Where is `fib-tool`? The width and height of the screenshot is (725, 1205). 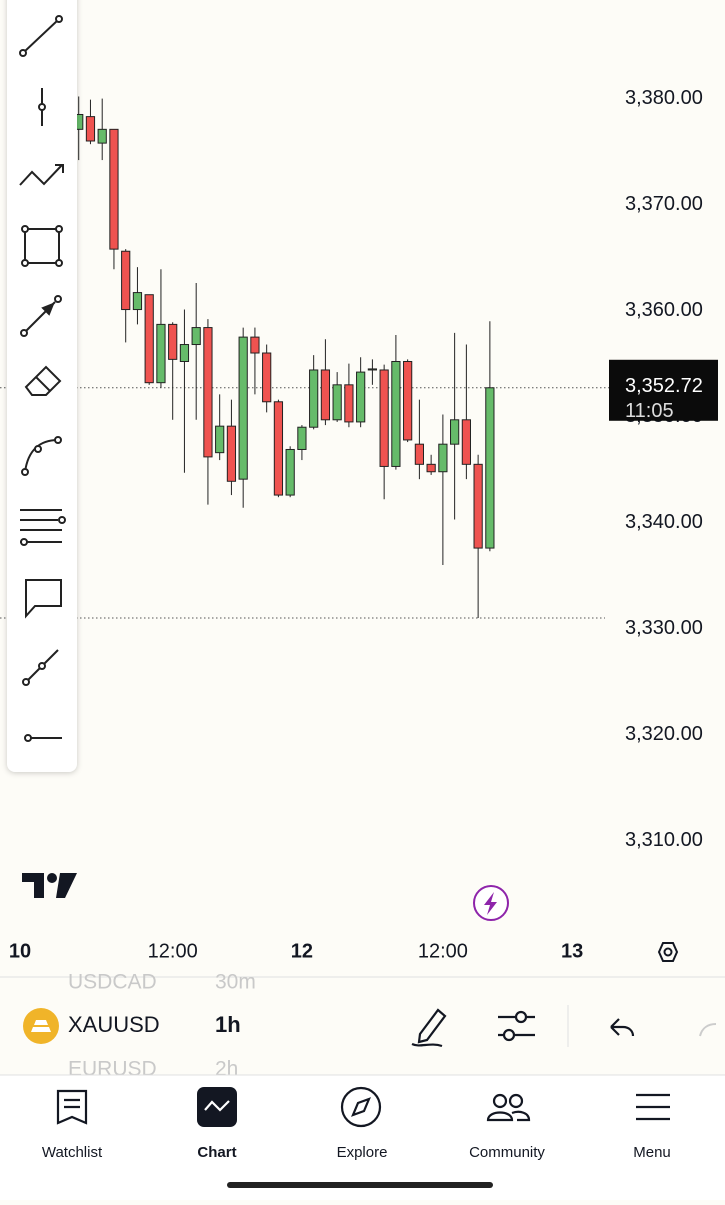
fib-tool is located at coordinates (43, 527).